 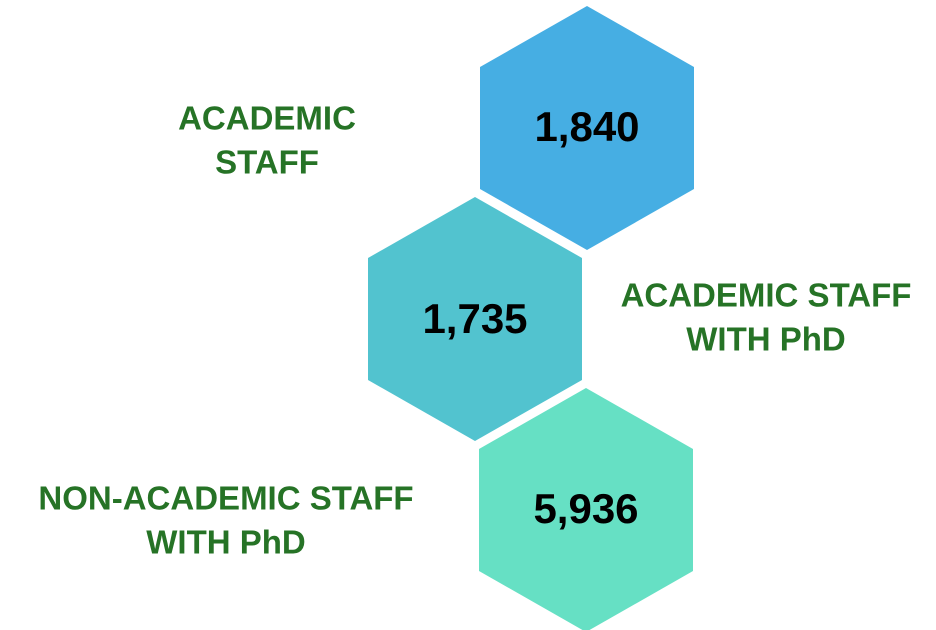 I want to click on label-line: STAFF, so click(x=267, y=162).